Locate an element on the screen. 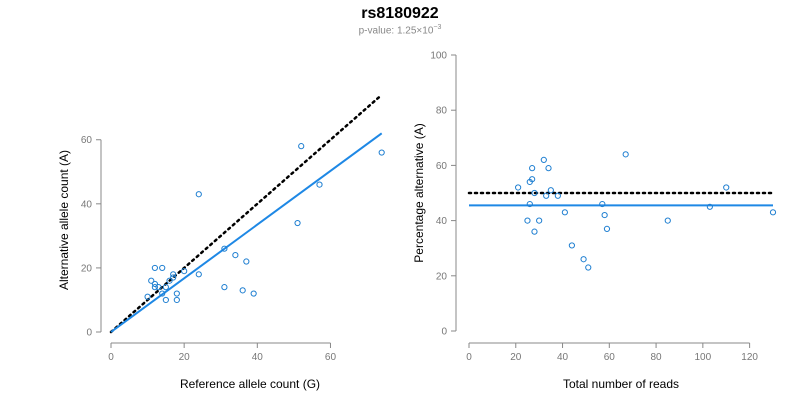 The width and height of the screenshot is (800, 400). x-tick-label: 80 is located at coordinates (657, 357).